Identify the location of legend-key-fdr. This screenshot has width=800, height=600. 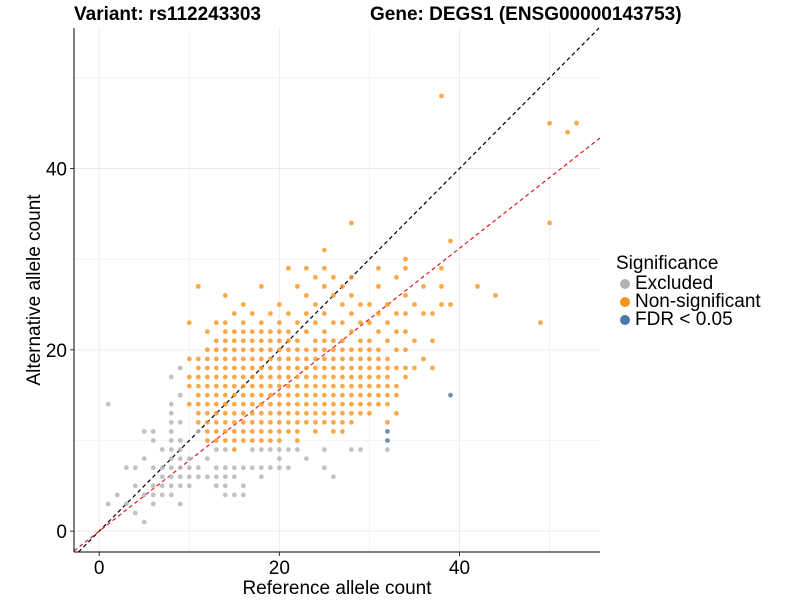
(625, 320).